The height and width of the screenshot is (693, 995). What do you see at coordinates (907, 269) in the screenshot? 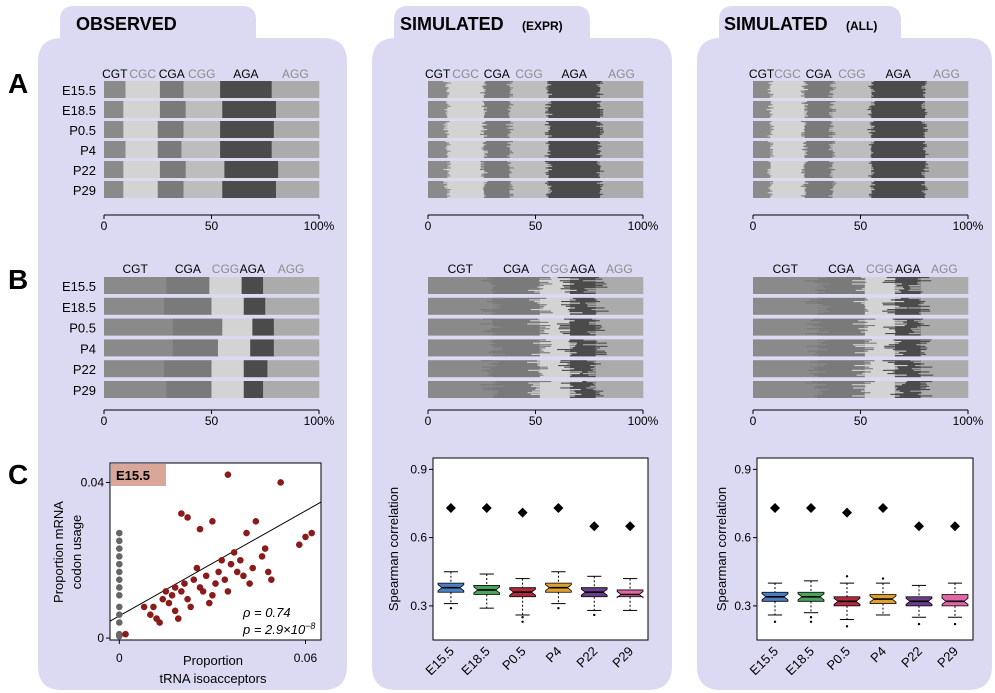
I see `codon-header-aga: AGA` at bounding box center [907, 269].